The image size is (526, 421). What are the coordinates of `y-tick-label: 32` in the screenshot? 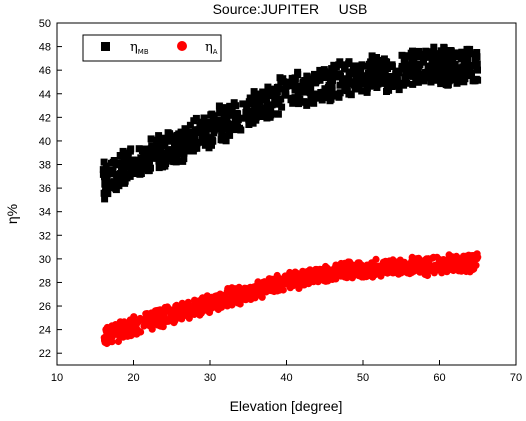 It's located at (45, 236).